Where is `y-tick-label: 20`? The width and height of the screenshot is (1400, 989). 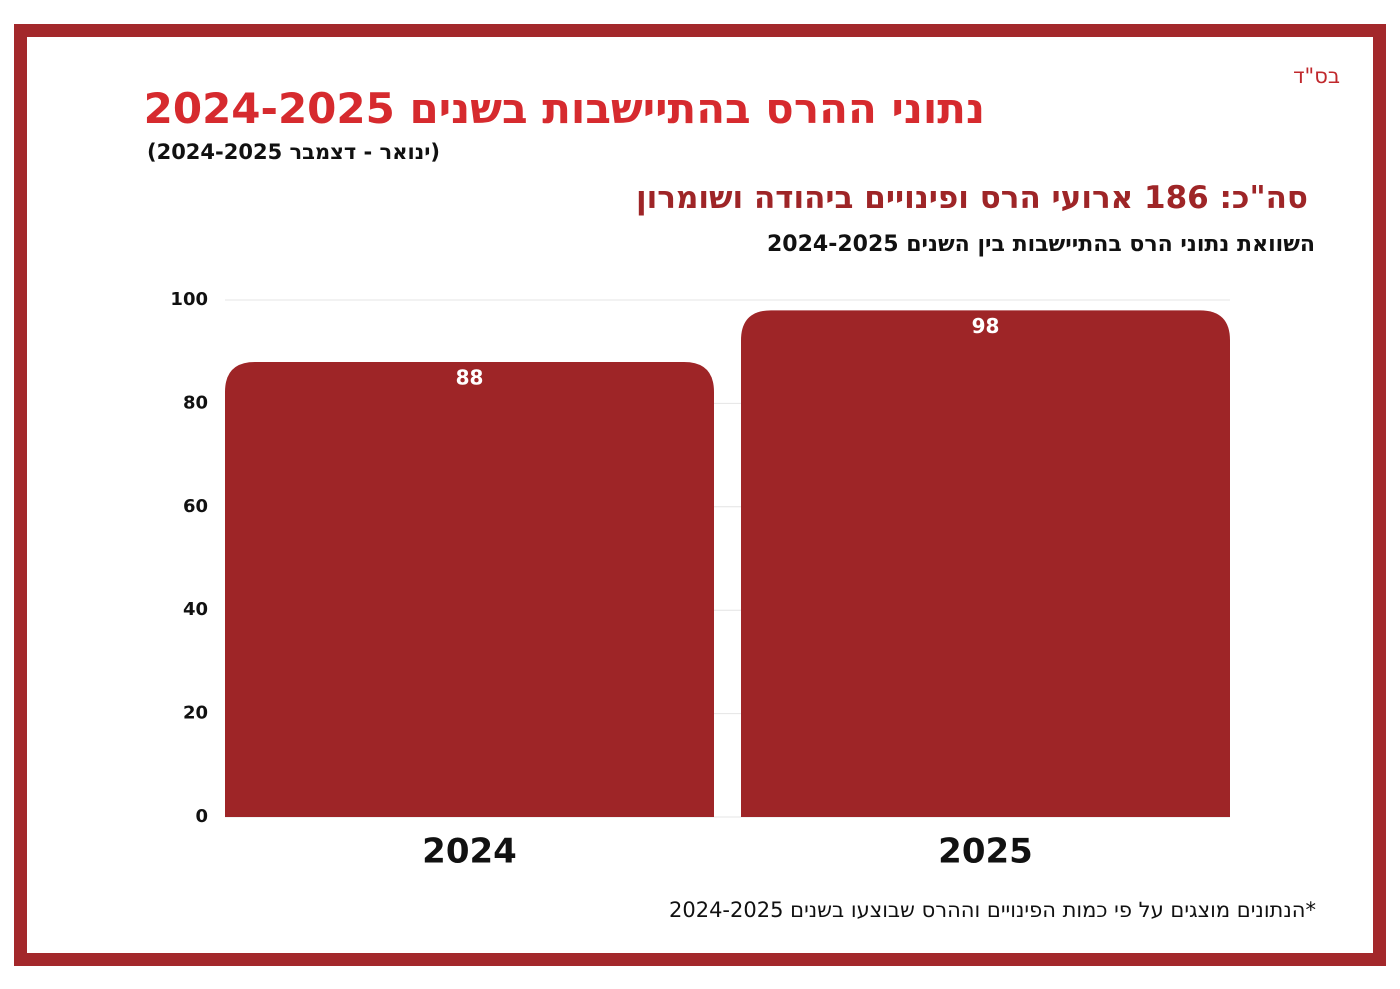
y-tick-label: 20 is located at coordinates (195, 713).